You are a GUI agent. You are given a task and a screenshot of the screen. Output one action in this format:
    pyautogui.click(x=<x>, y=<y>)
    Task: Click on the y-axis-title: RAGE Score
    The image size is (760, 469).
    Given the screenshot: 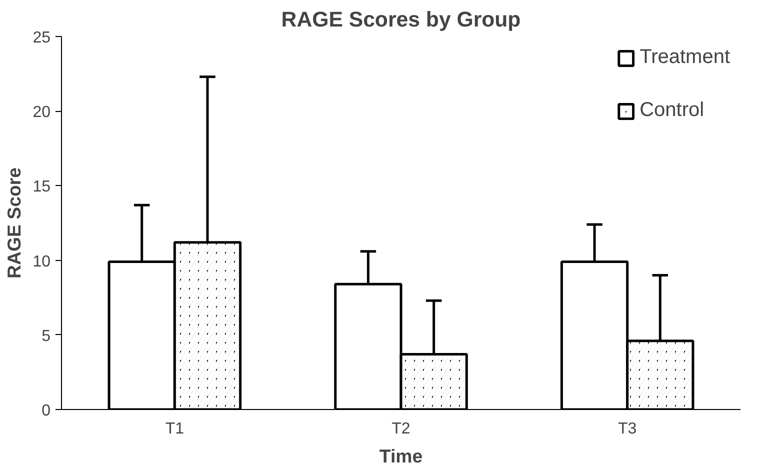 What is the action you would take?
    pyautogui.click(x=14, y=223)
    